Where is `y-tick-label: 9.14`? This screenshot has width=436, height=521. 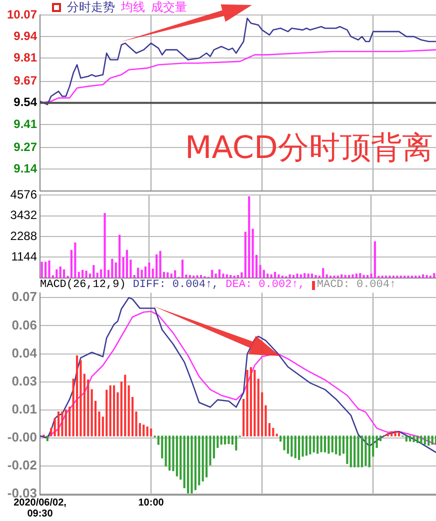
y-tick-label: 9.14 is located at coordinates (26, 169).